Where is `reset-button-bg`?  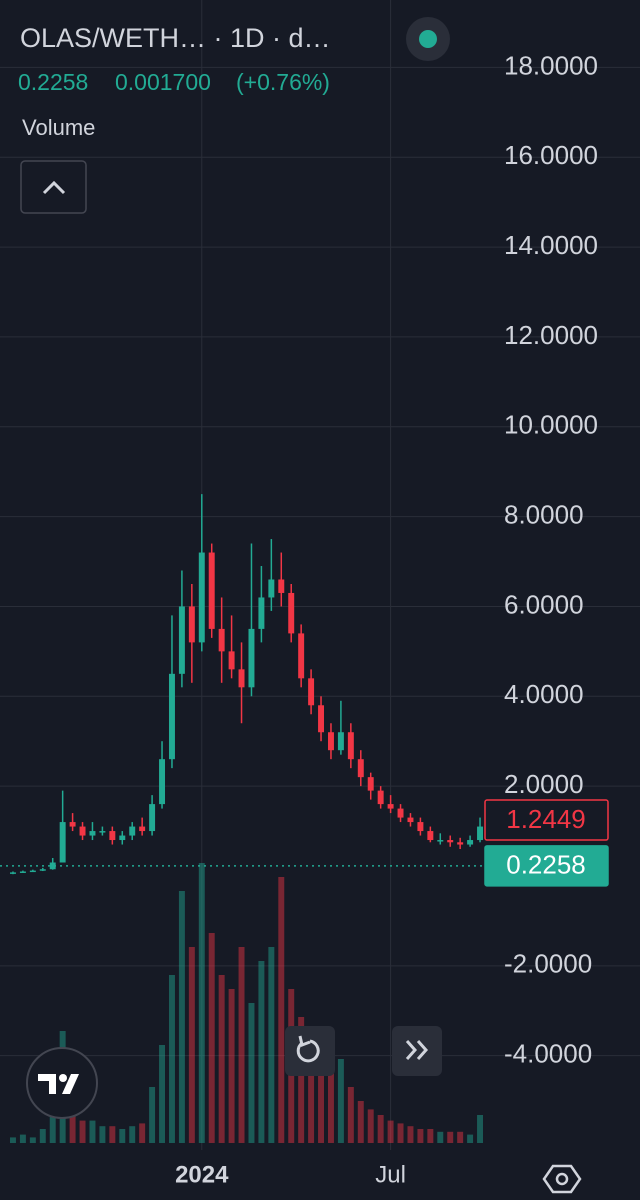 reset-button-bg is located at coordinates (310, 1051).